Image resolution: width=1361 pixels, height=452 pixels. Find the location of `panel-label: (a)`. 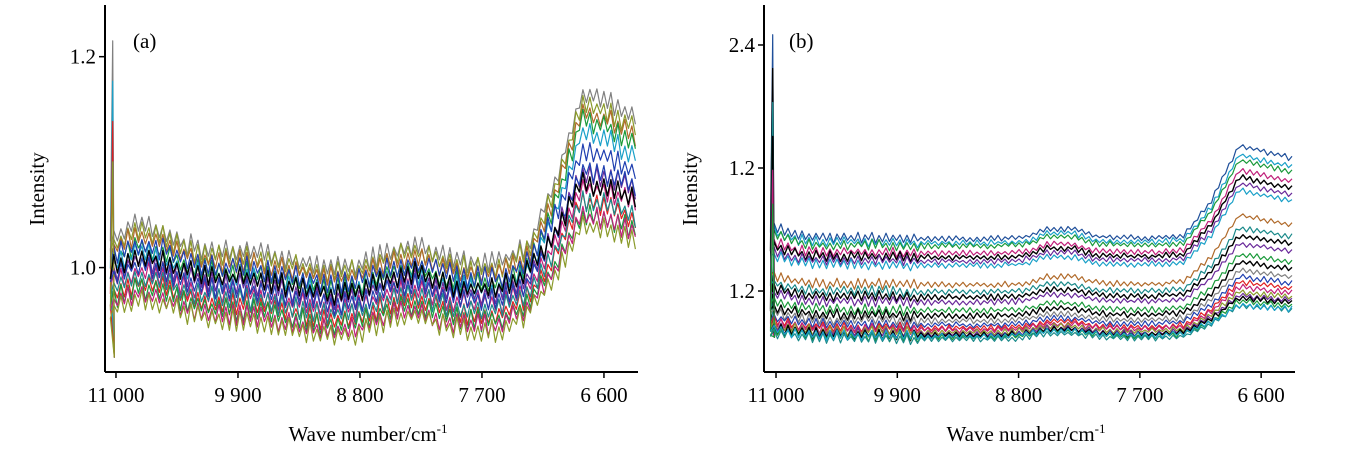

panel-label: (a) is located at coordinates (144, 41).